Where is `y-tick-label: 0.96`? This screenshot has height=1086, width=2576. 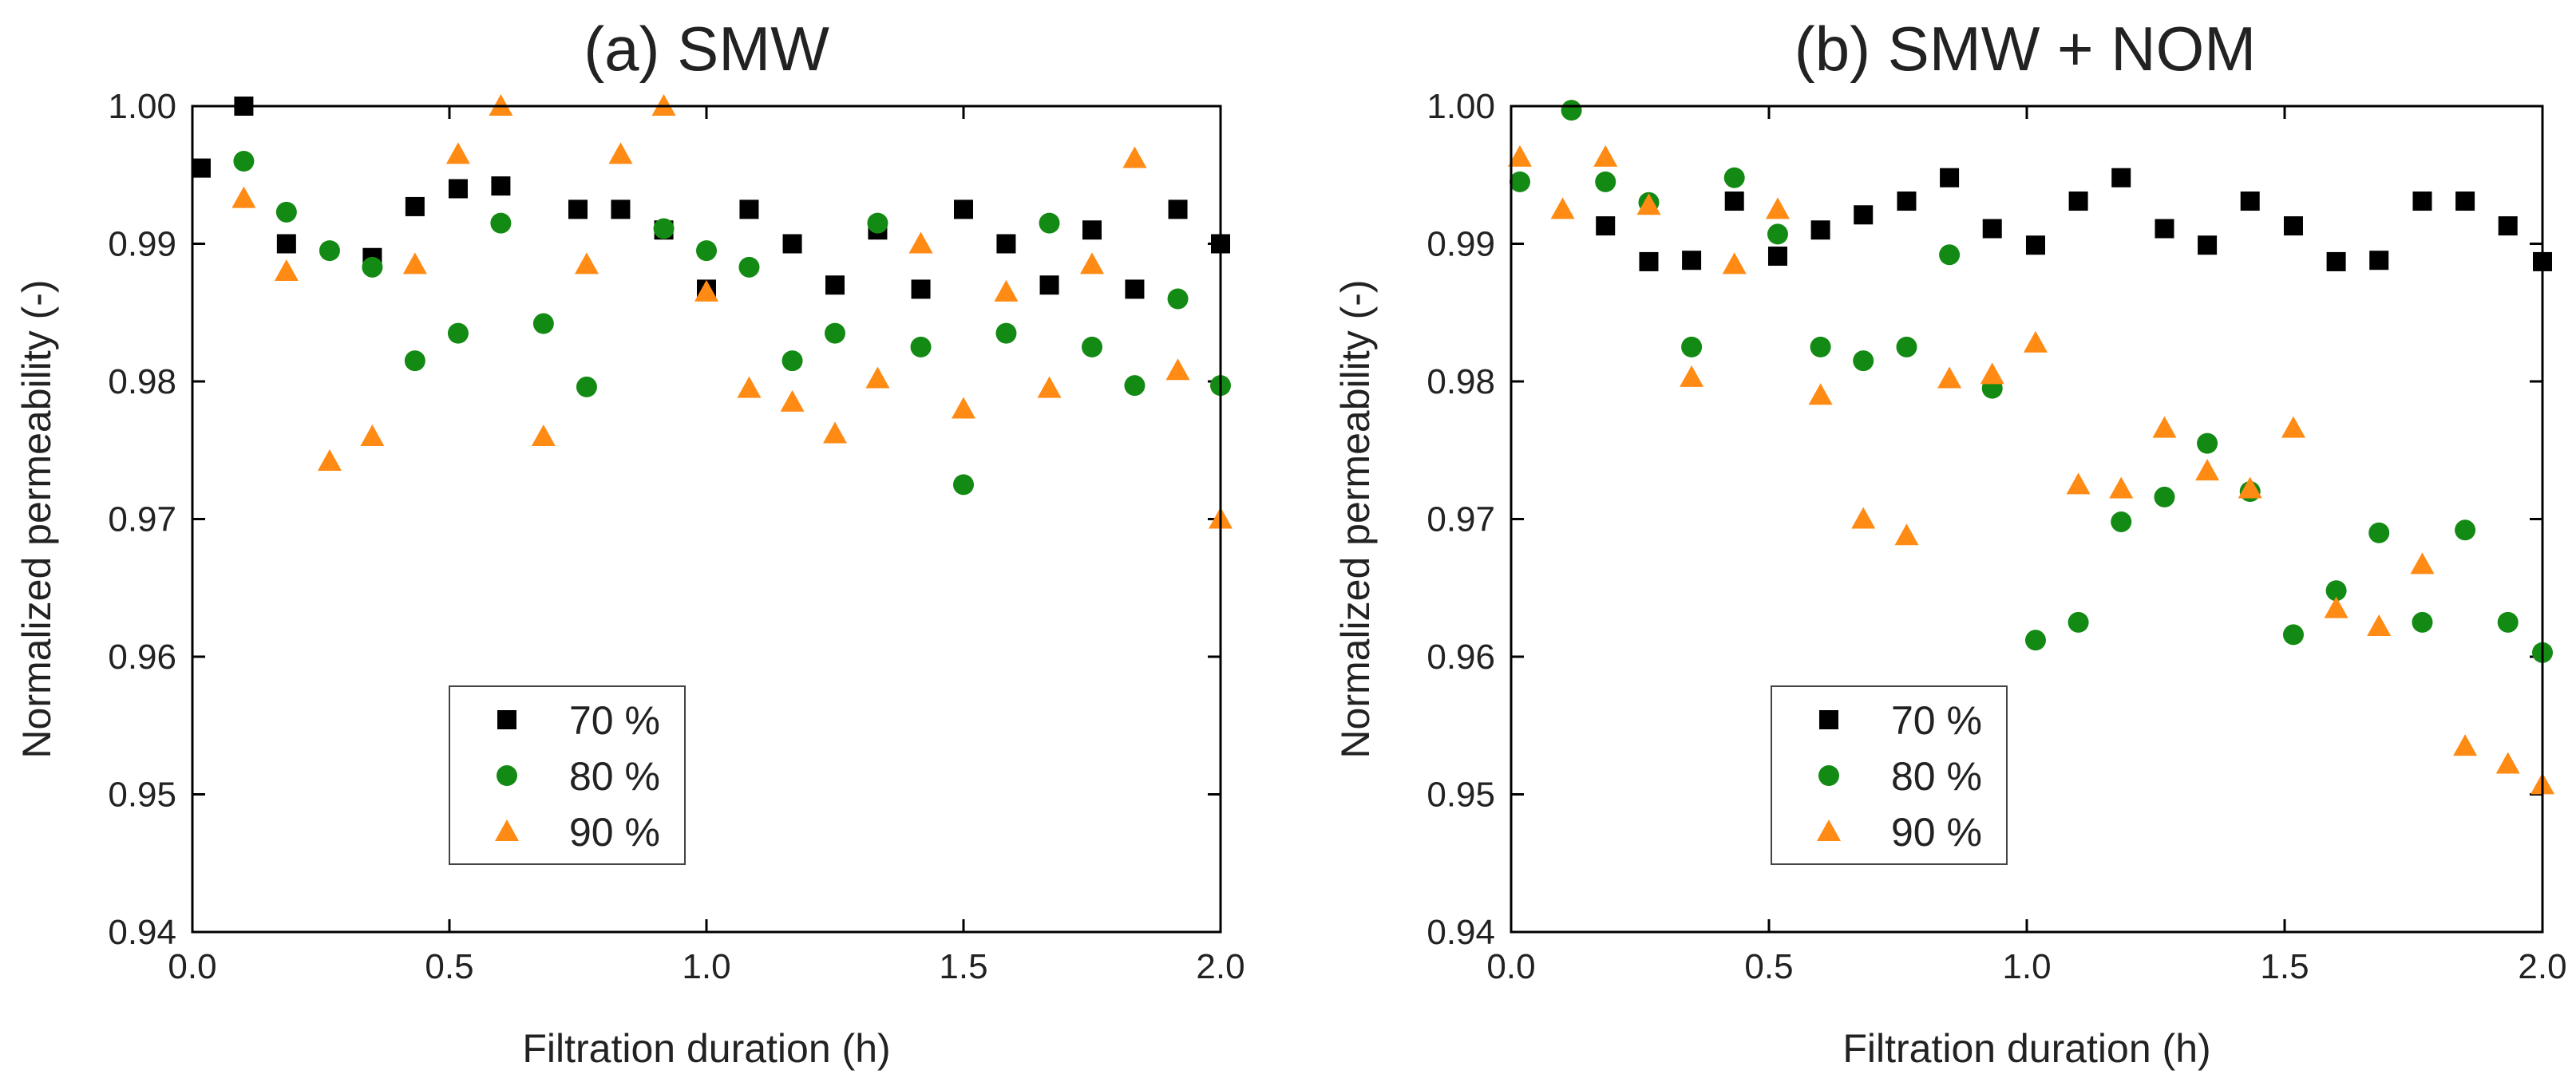
y-tick-label: 0.96 is located at coordinates (142, 657).